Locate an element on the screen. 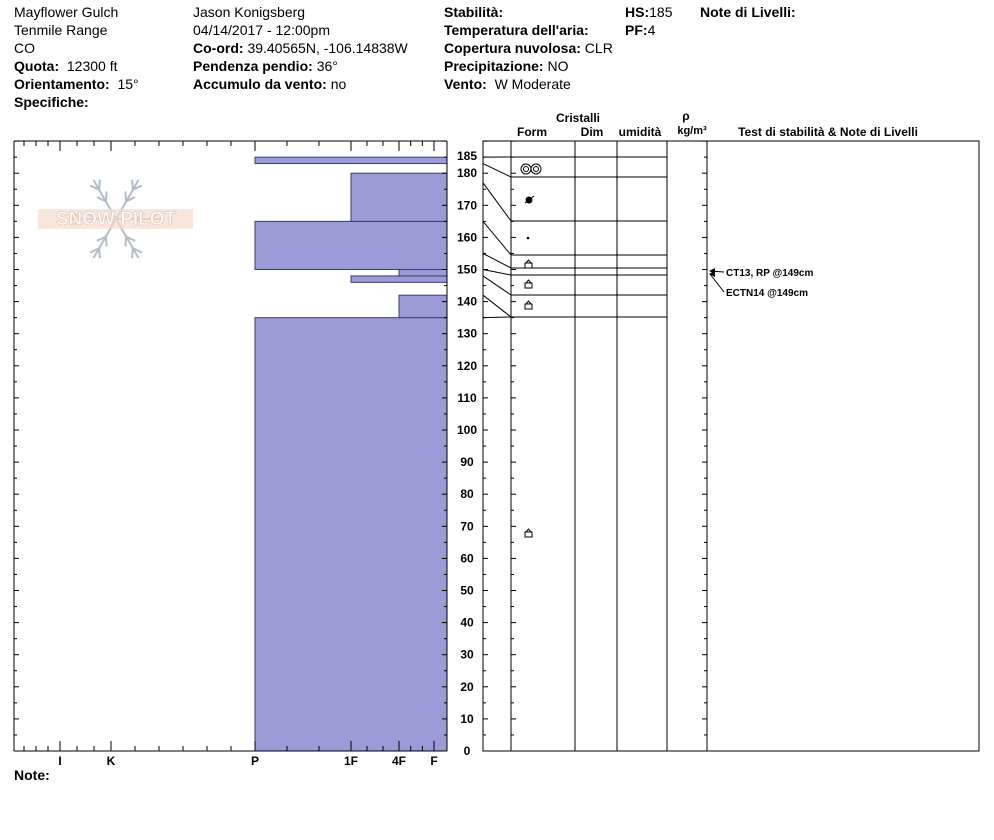 This screenshot has width=994, height=840. coords: Co-ord: 39.40565N, -106.14838W is located at coordinates (300, 48).